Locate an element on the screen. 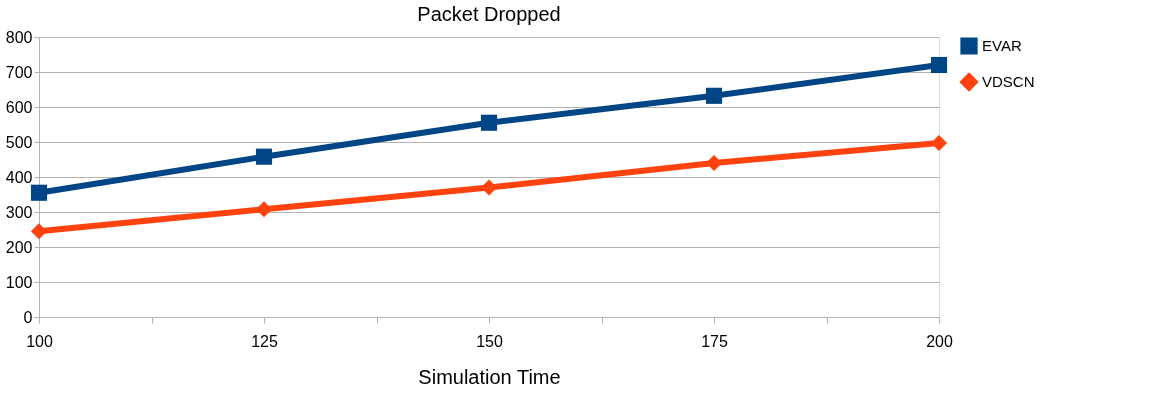  y-tick-label: 800 is located at coordinates (19, 37).